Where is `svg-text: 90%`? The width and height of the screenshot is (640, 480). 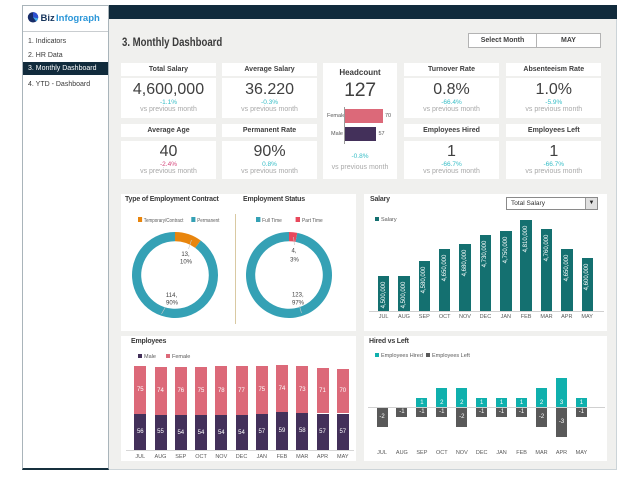 svg-text: 90% is located at coordinates (171, 304).